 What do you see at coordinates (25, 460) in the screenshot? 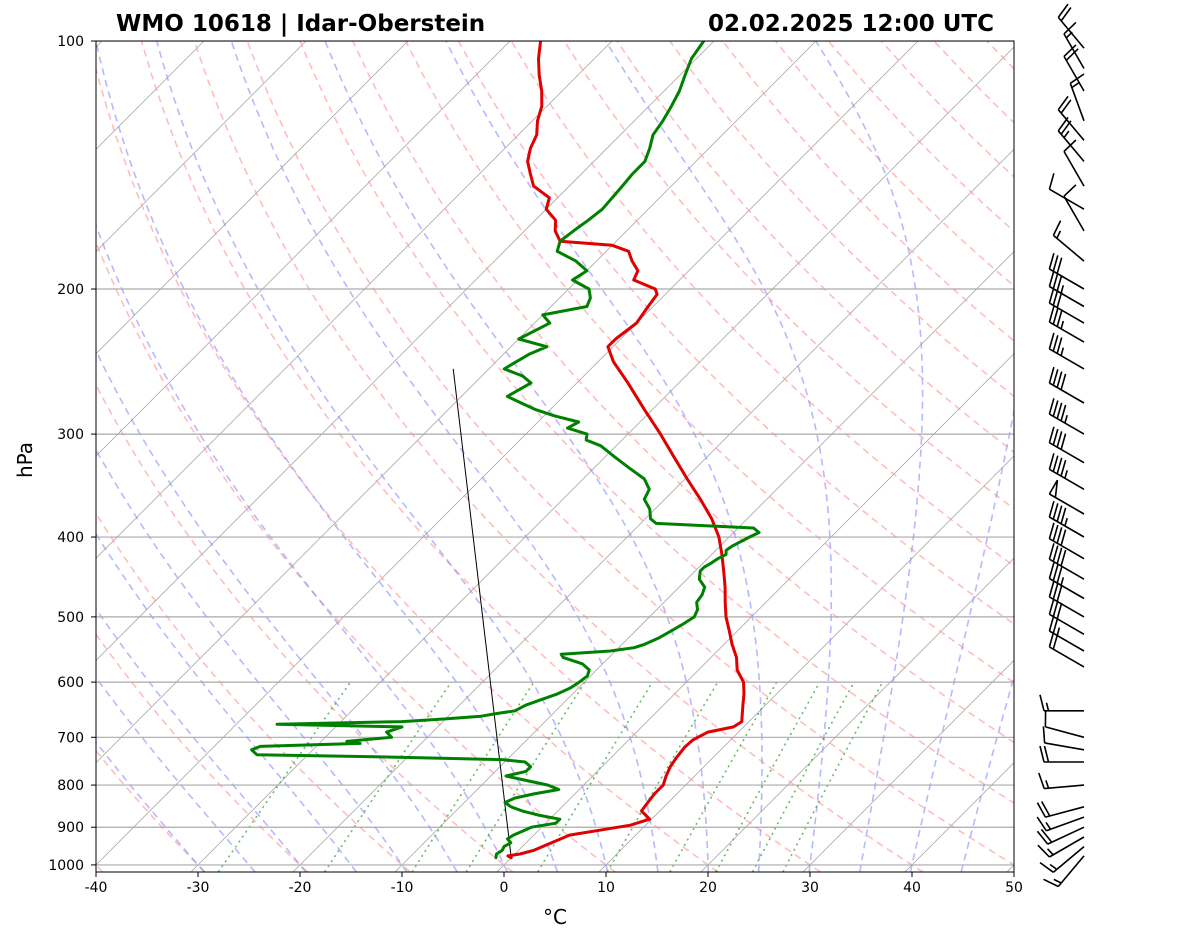
I see `y-axis-label: hPa` at bounding box center [25, 460].